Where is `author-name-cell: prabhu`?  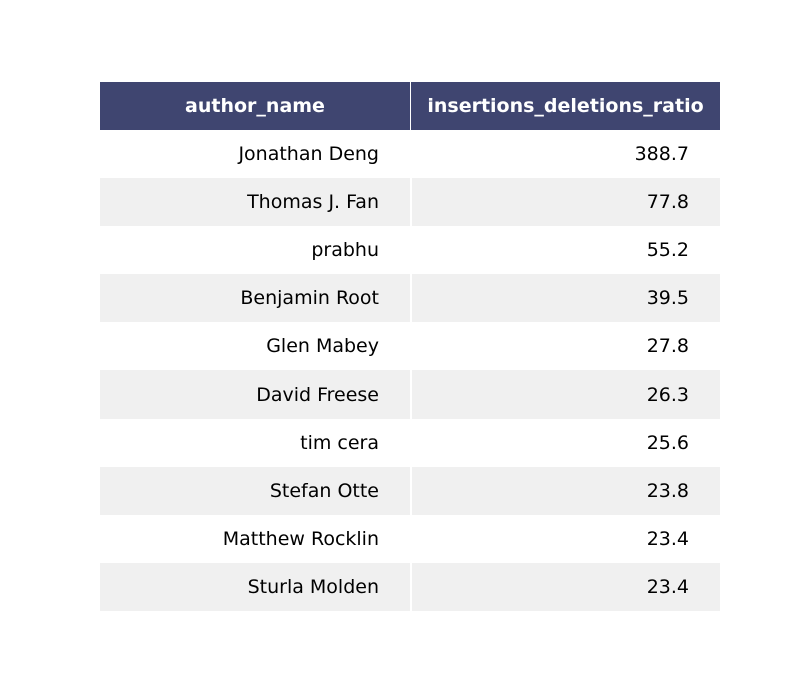
author-name-cell: prabhu is located at coordinates (345, 250).